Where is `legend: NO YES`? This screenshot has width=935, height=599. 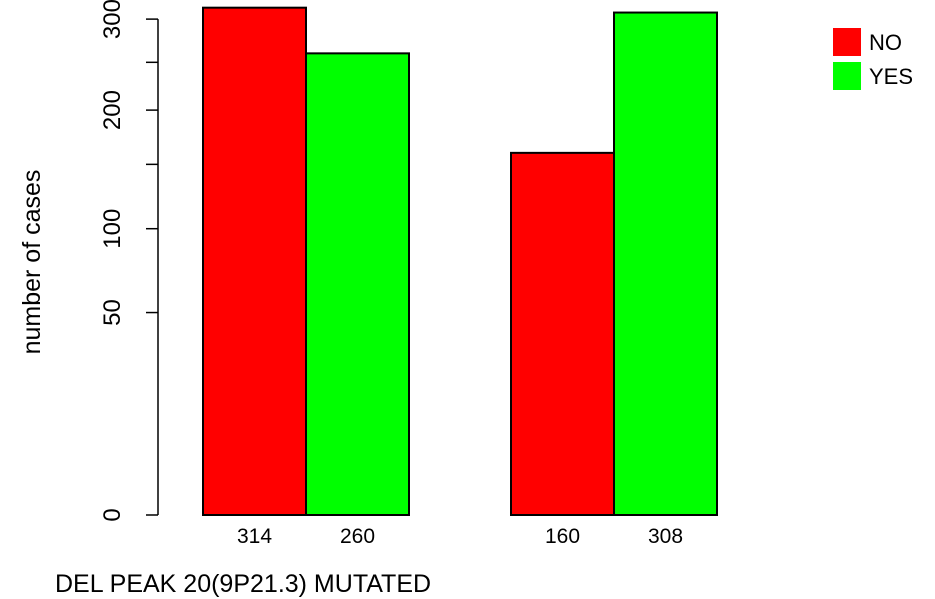
legend: NO YES is located at coordinates (873, 59).